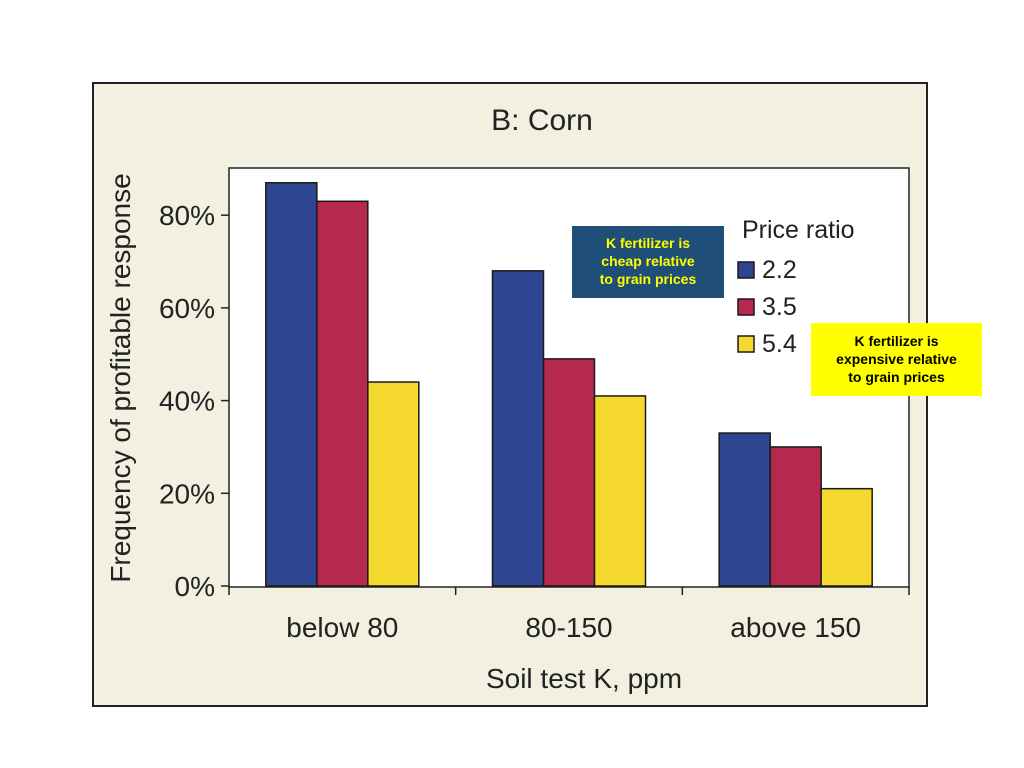  What do you see at coordinates (342, 627) in the screenshot?
I see `x-tick-label: below 80` at bounding box center [342, 627].